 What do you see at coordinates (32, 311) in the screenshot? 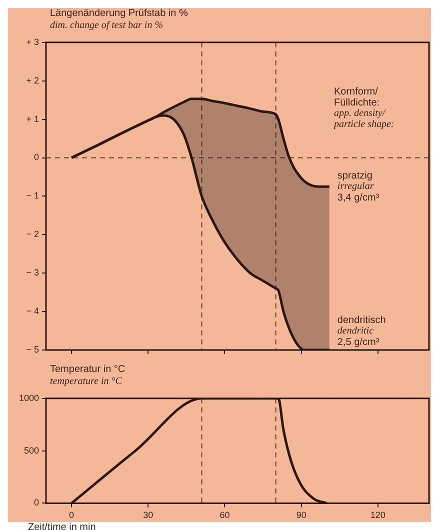
I see `y-tick-label: − 4` at bounding box center [32, 311].